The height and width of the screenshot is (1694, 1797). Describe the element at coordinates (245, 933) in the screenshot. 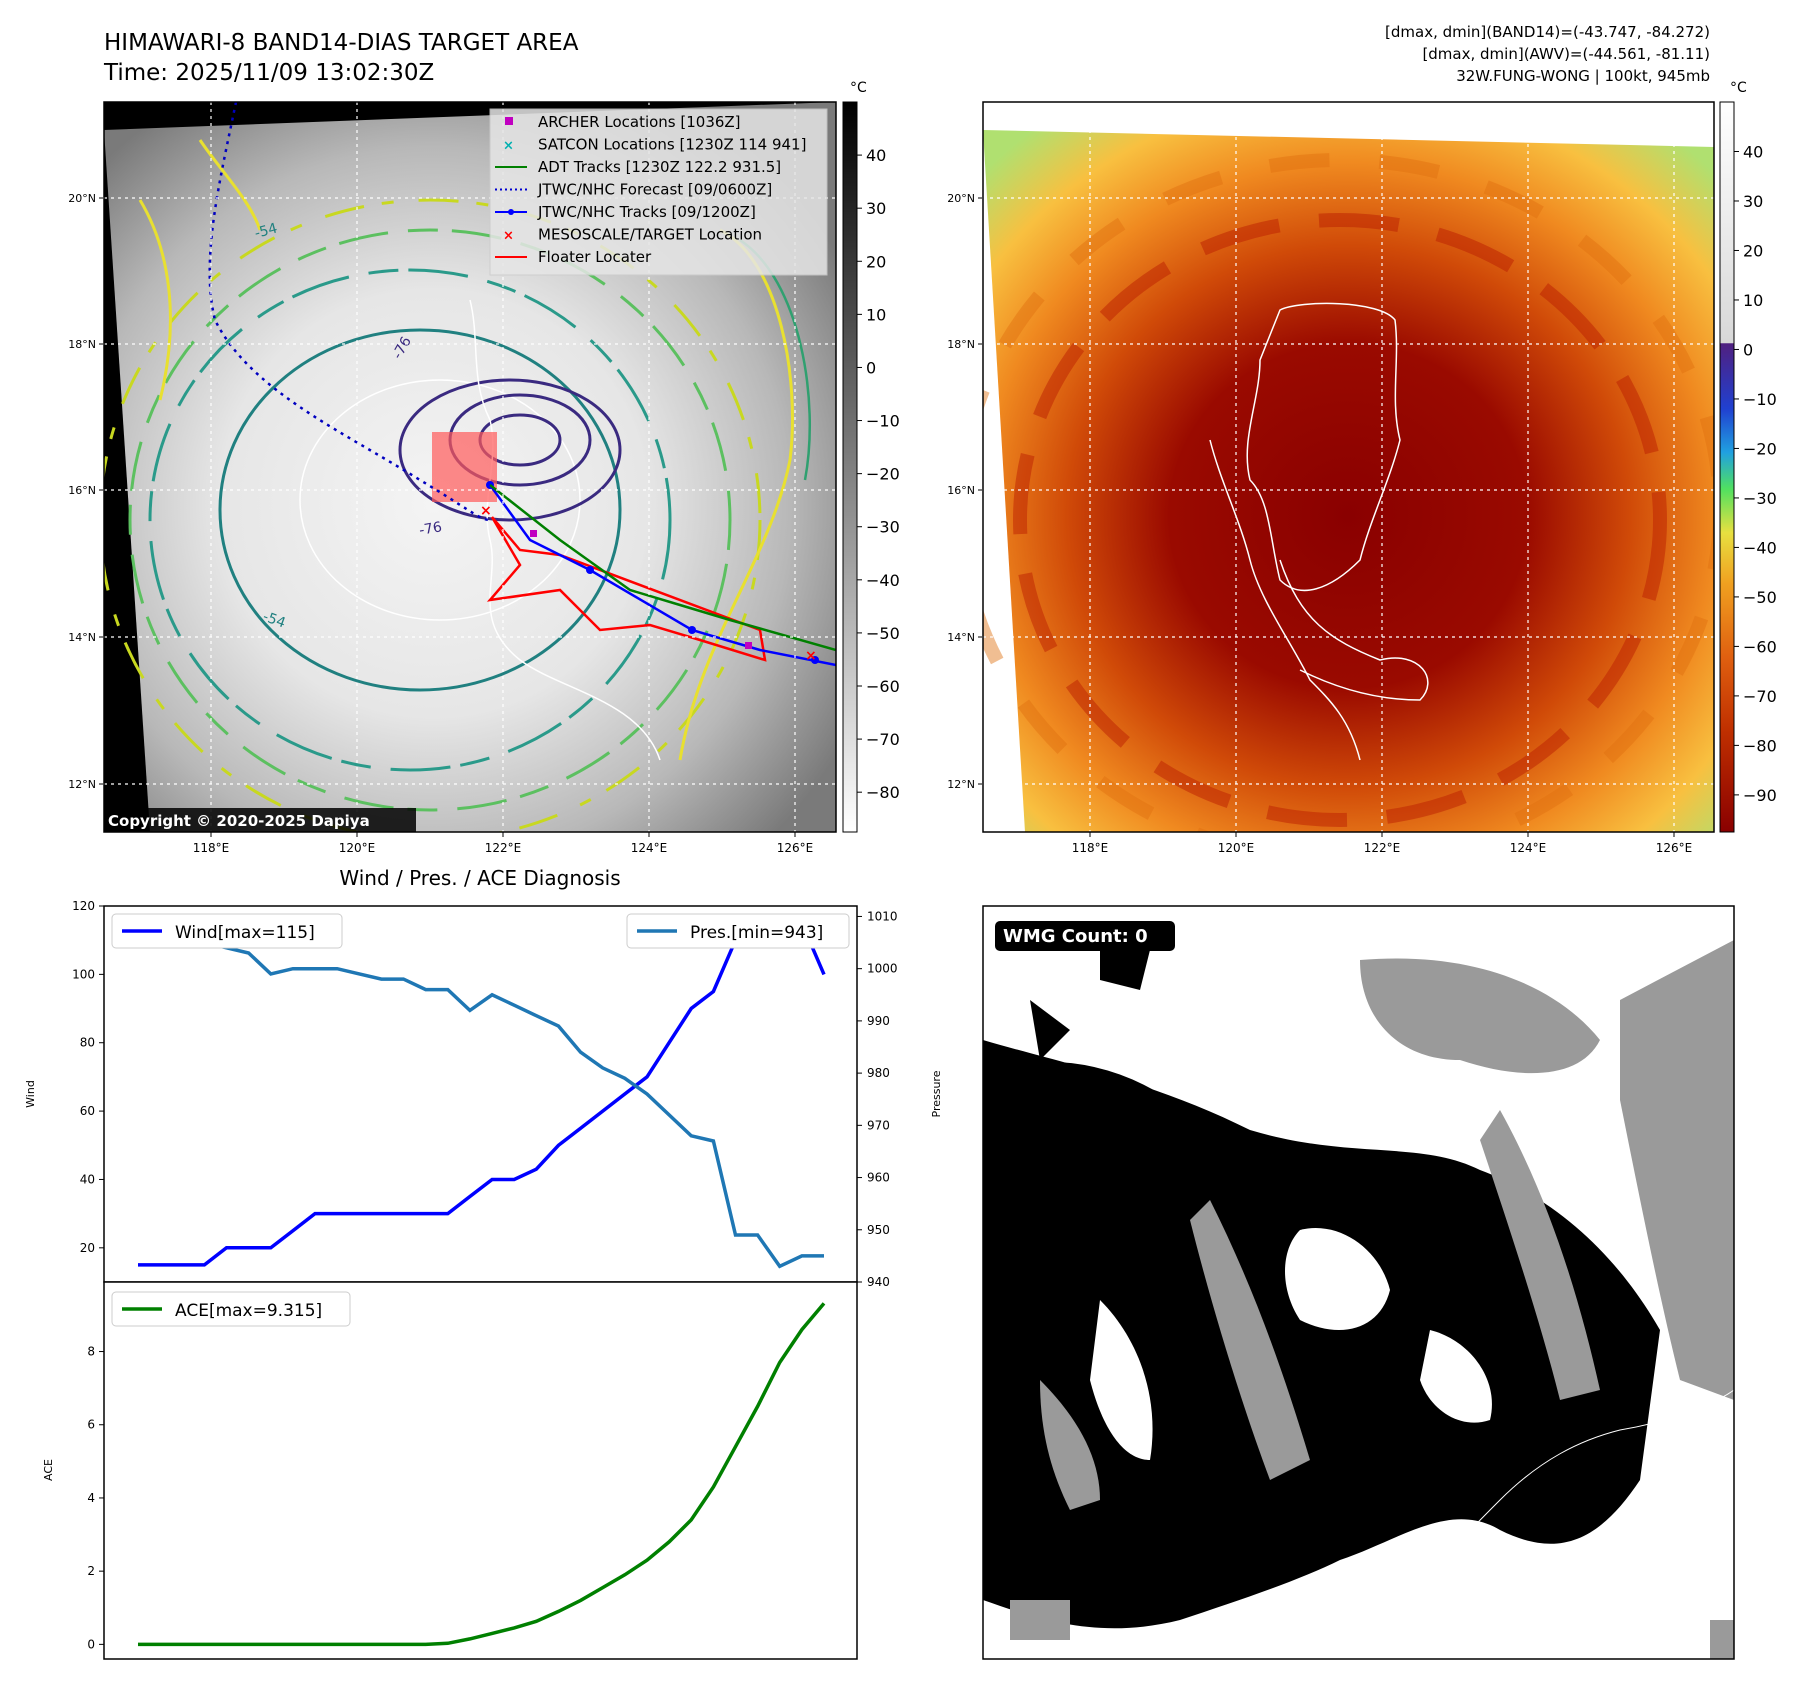

I see `wind-legend-label: Wind[max=115]` at that location.